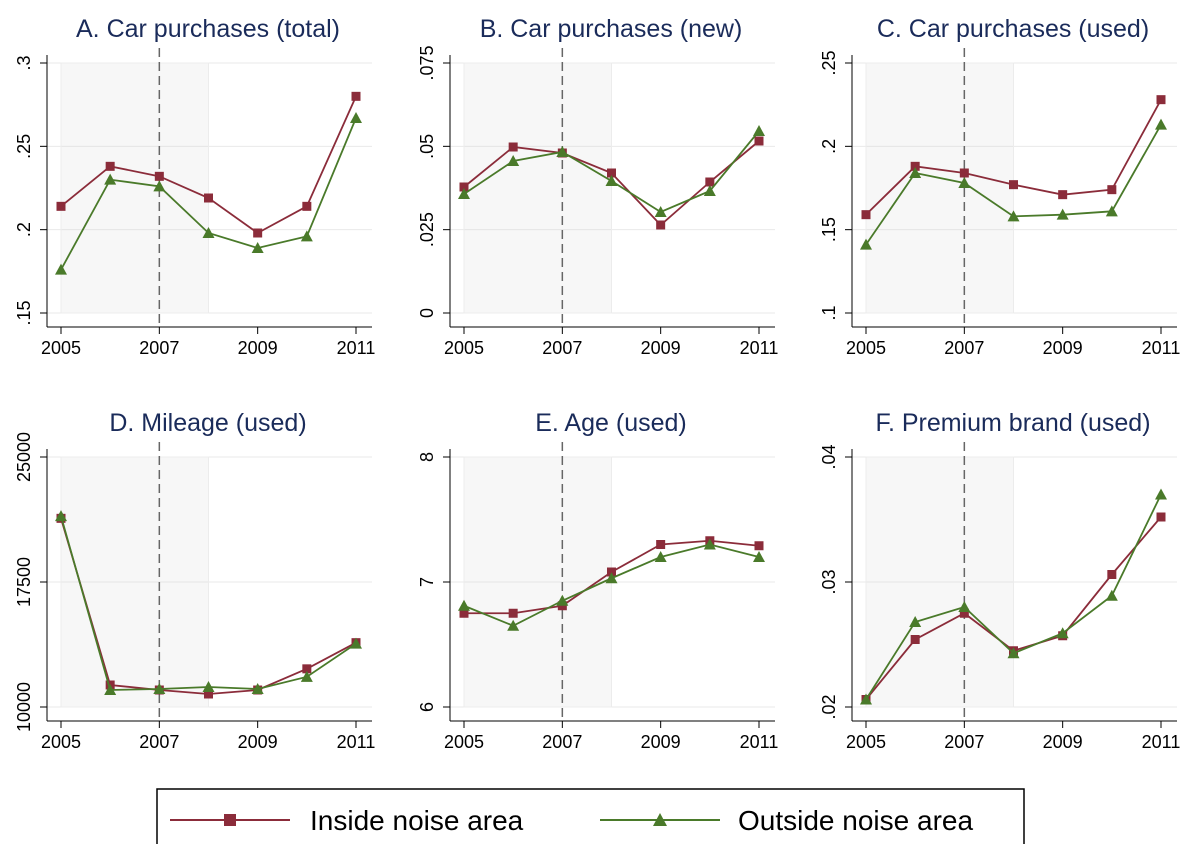 The width and height of the screenshot is (1185, 844). What do you see at coordinates (855, 820) in the screenshot?
I see `legend-label: Outside noise area` at bounding box center [855, 820].